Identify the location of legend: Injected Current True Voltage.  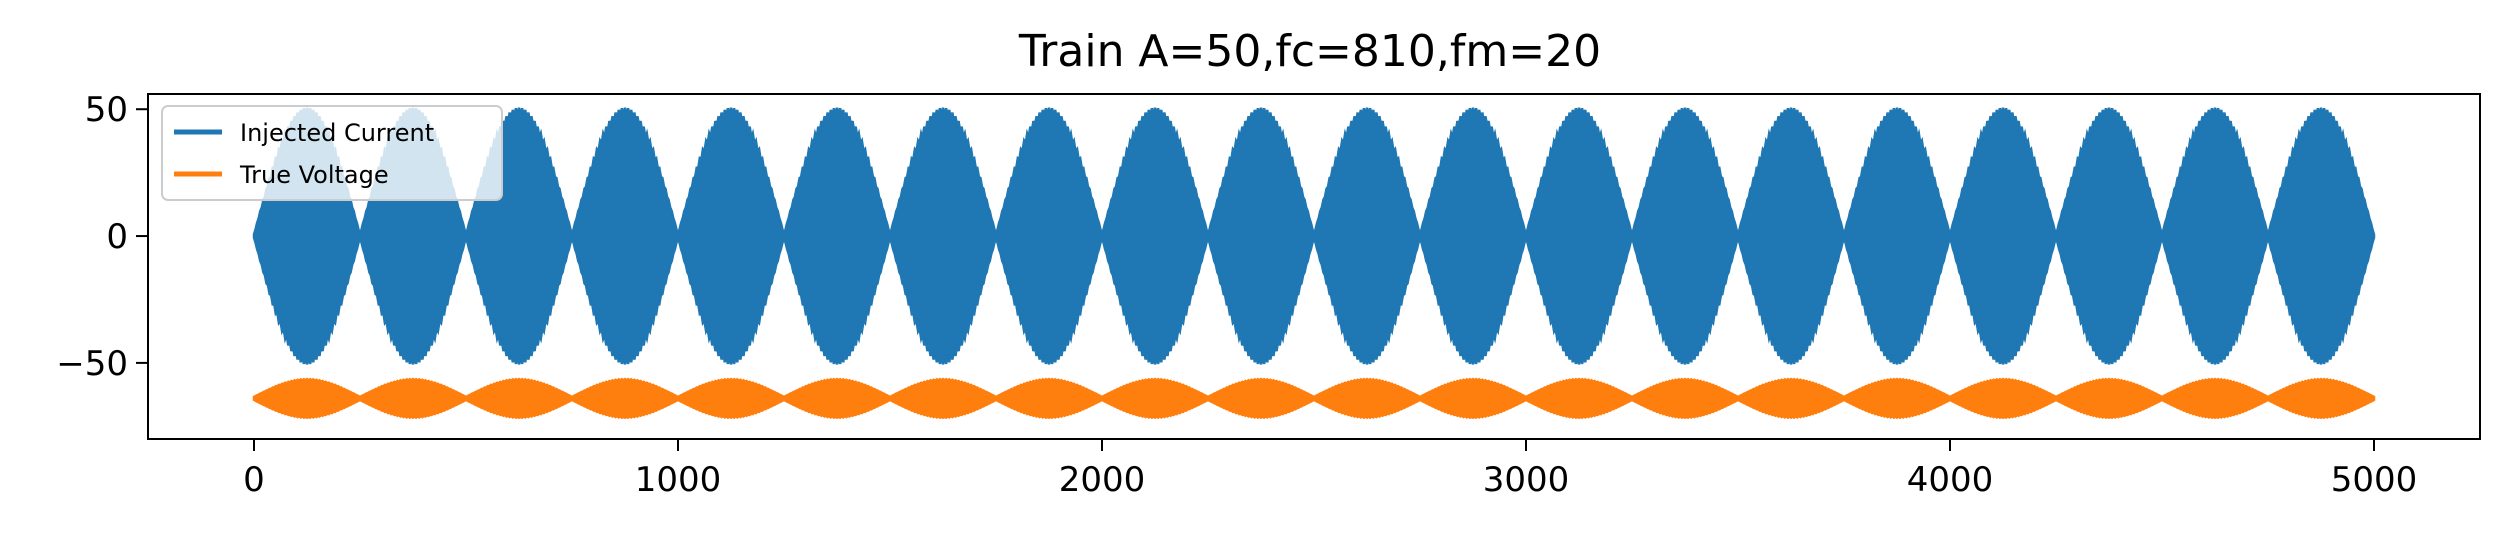
(332, 153).